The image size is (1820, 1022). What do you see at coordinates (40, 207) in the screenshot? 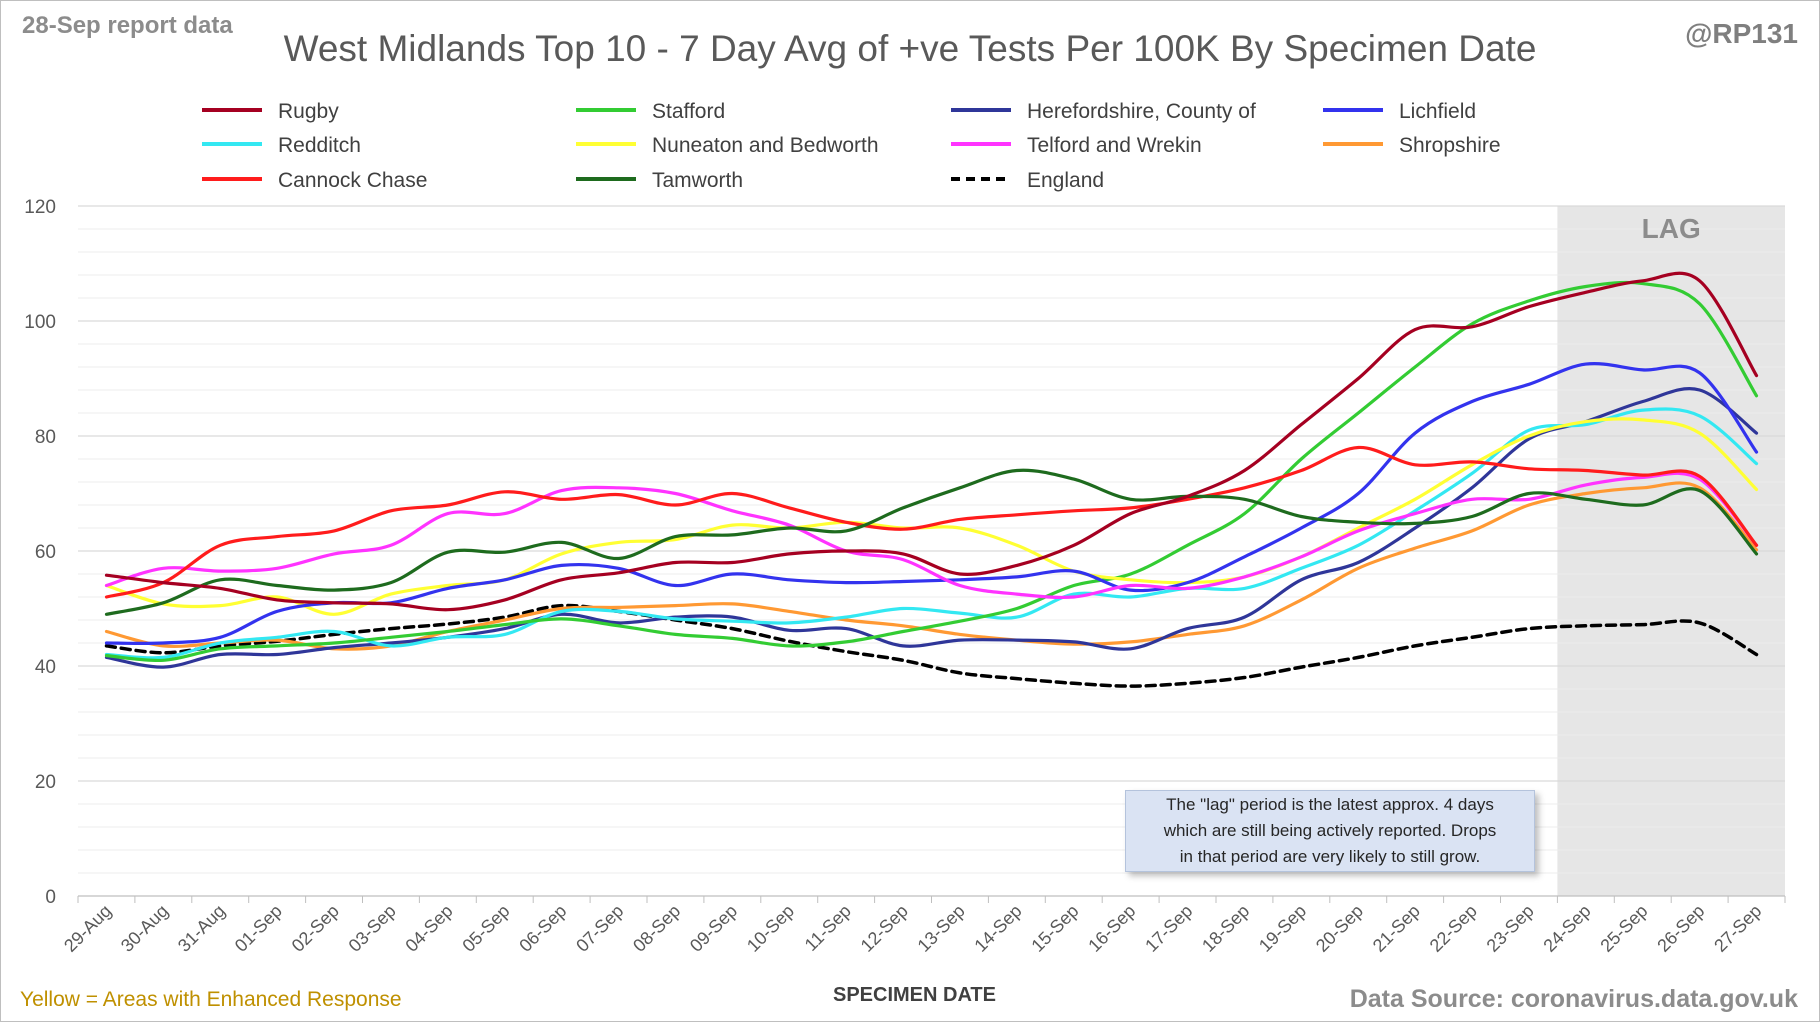
I see `y-tick-label: 120` at bounding box center [40, 207].